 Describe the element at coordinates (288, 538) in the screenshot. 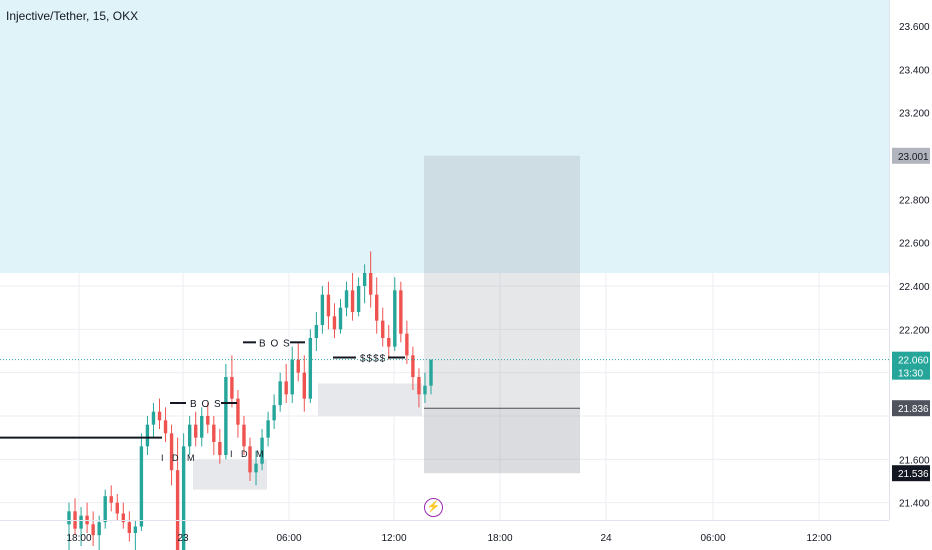

I see `time-tick-label: 06:00` at that location.